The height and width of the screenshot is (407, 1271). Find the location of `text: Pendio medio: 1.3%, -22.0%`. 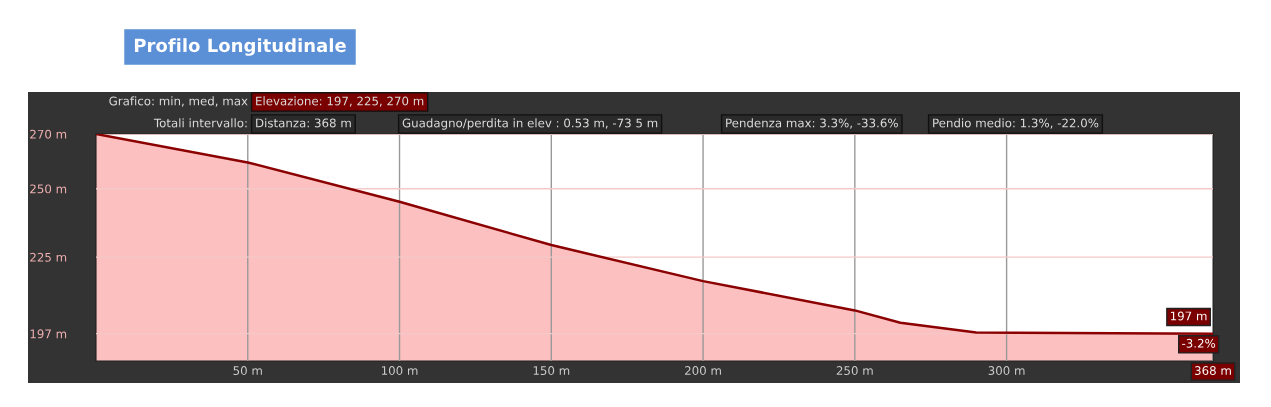

text: Pendio medio: 1.3%, -22.0% is located at coordinates (1016, 123).